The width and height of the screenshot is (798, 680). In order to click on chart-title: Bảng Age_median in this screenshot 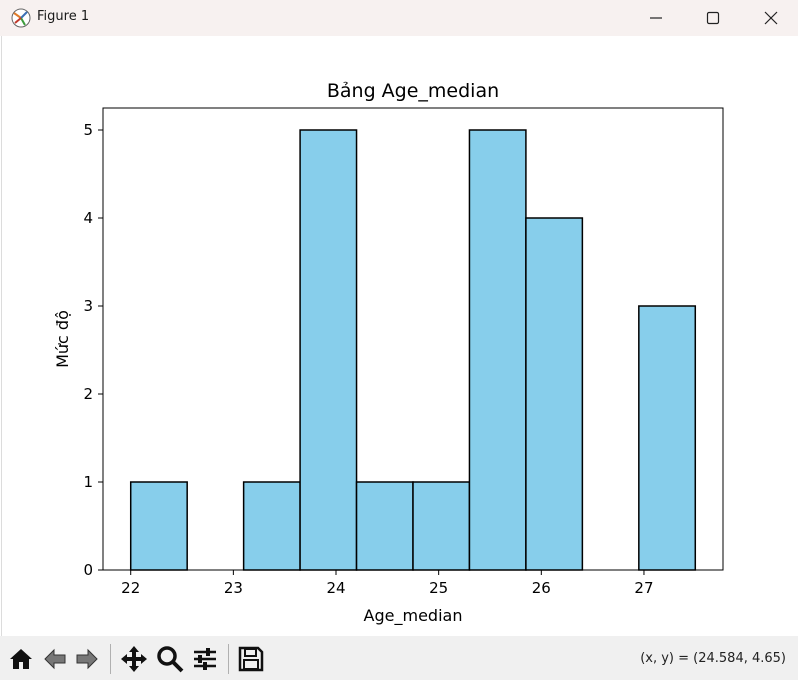, I will do `click(413, 91)`.